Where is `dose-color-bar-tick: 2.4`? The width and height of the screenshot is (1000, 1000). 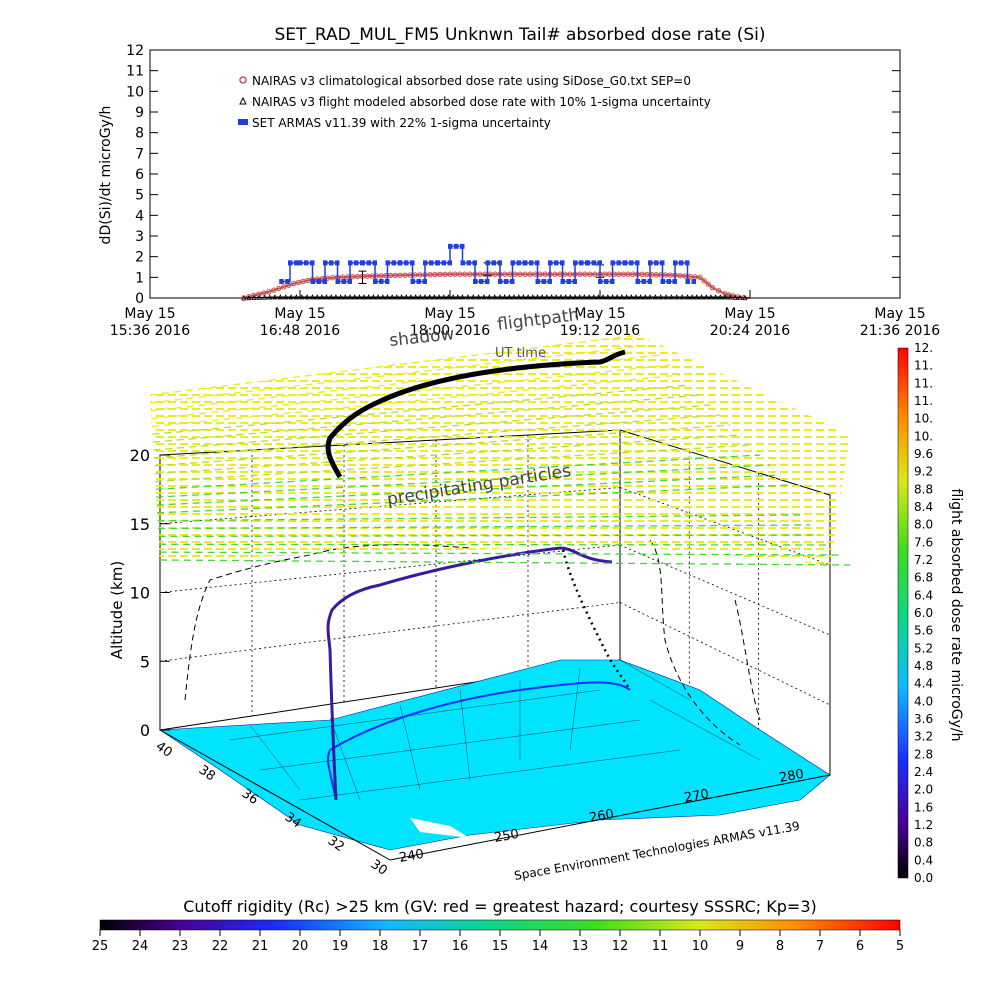
dose-color-bar-tick: 2.4 is located at coordinates (923, 772).